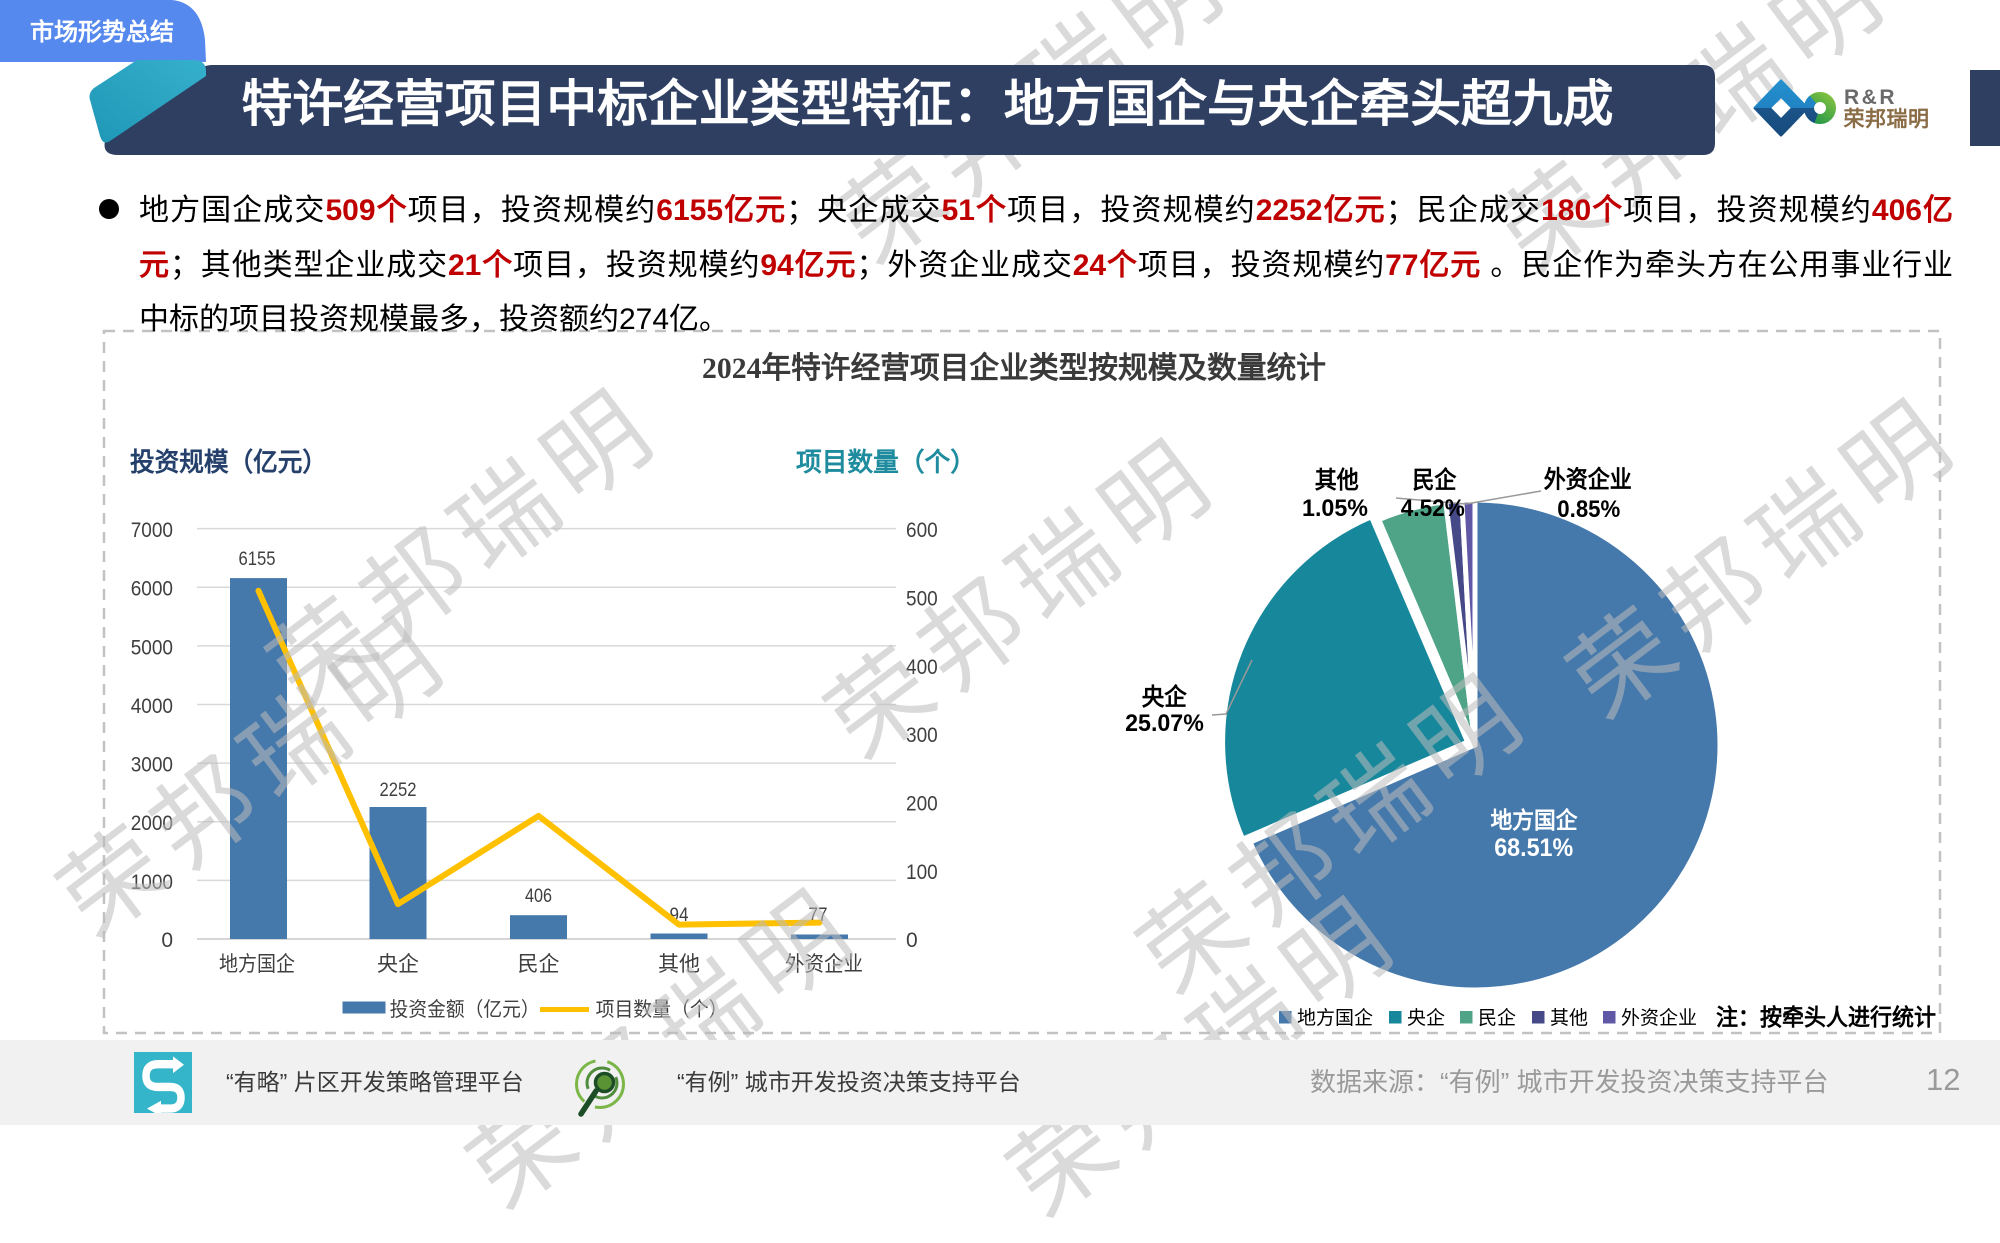 This screenshot has height=1243, width=2000. What do you see at coordinates (922, 667) in the screenshot?
I see `svg-text: 400` at bounding box center [922, 667].